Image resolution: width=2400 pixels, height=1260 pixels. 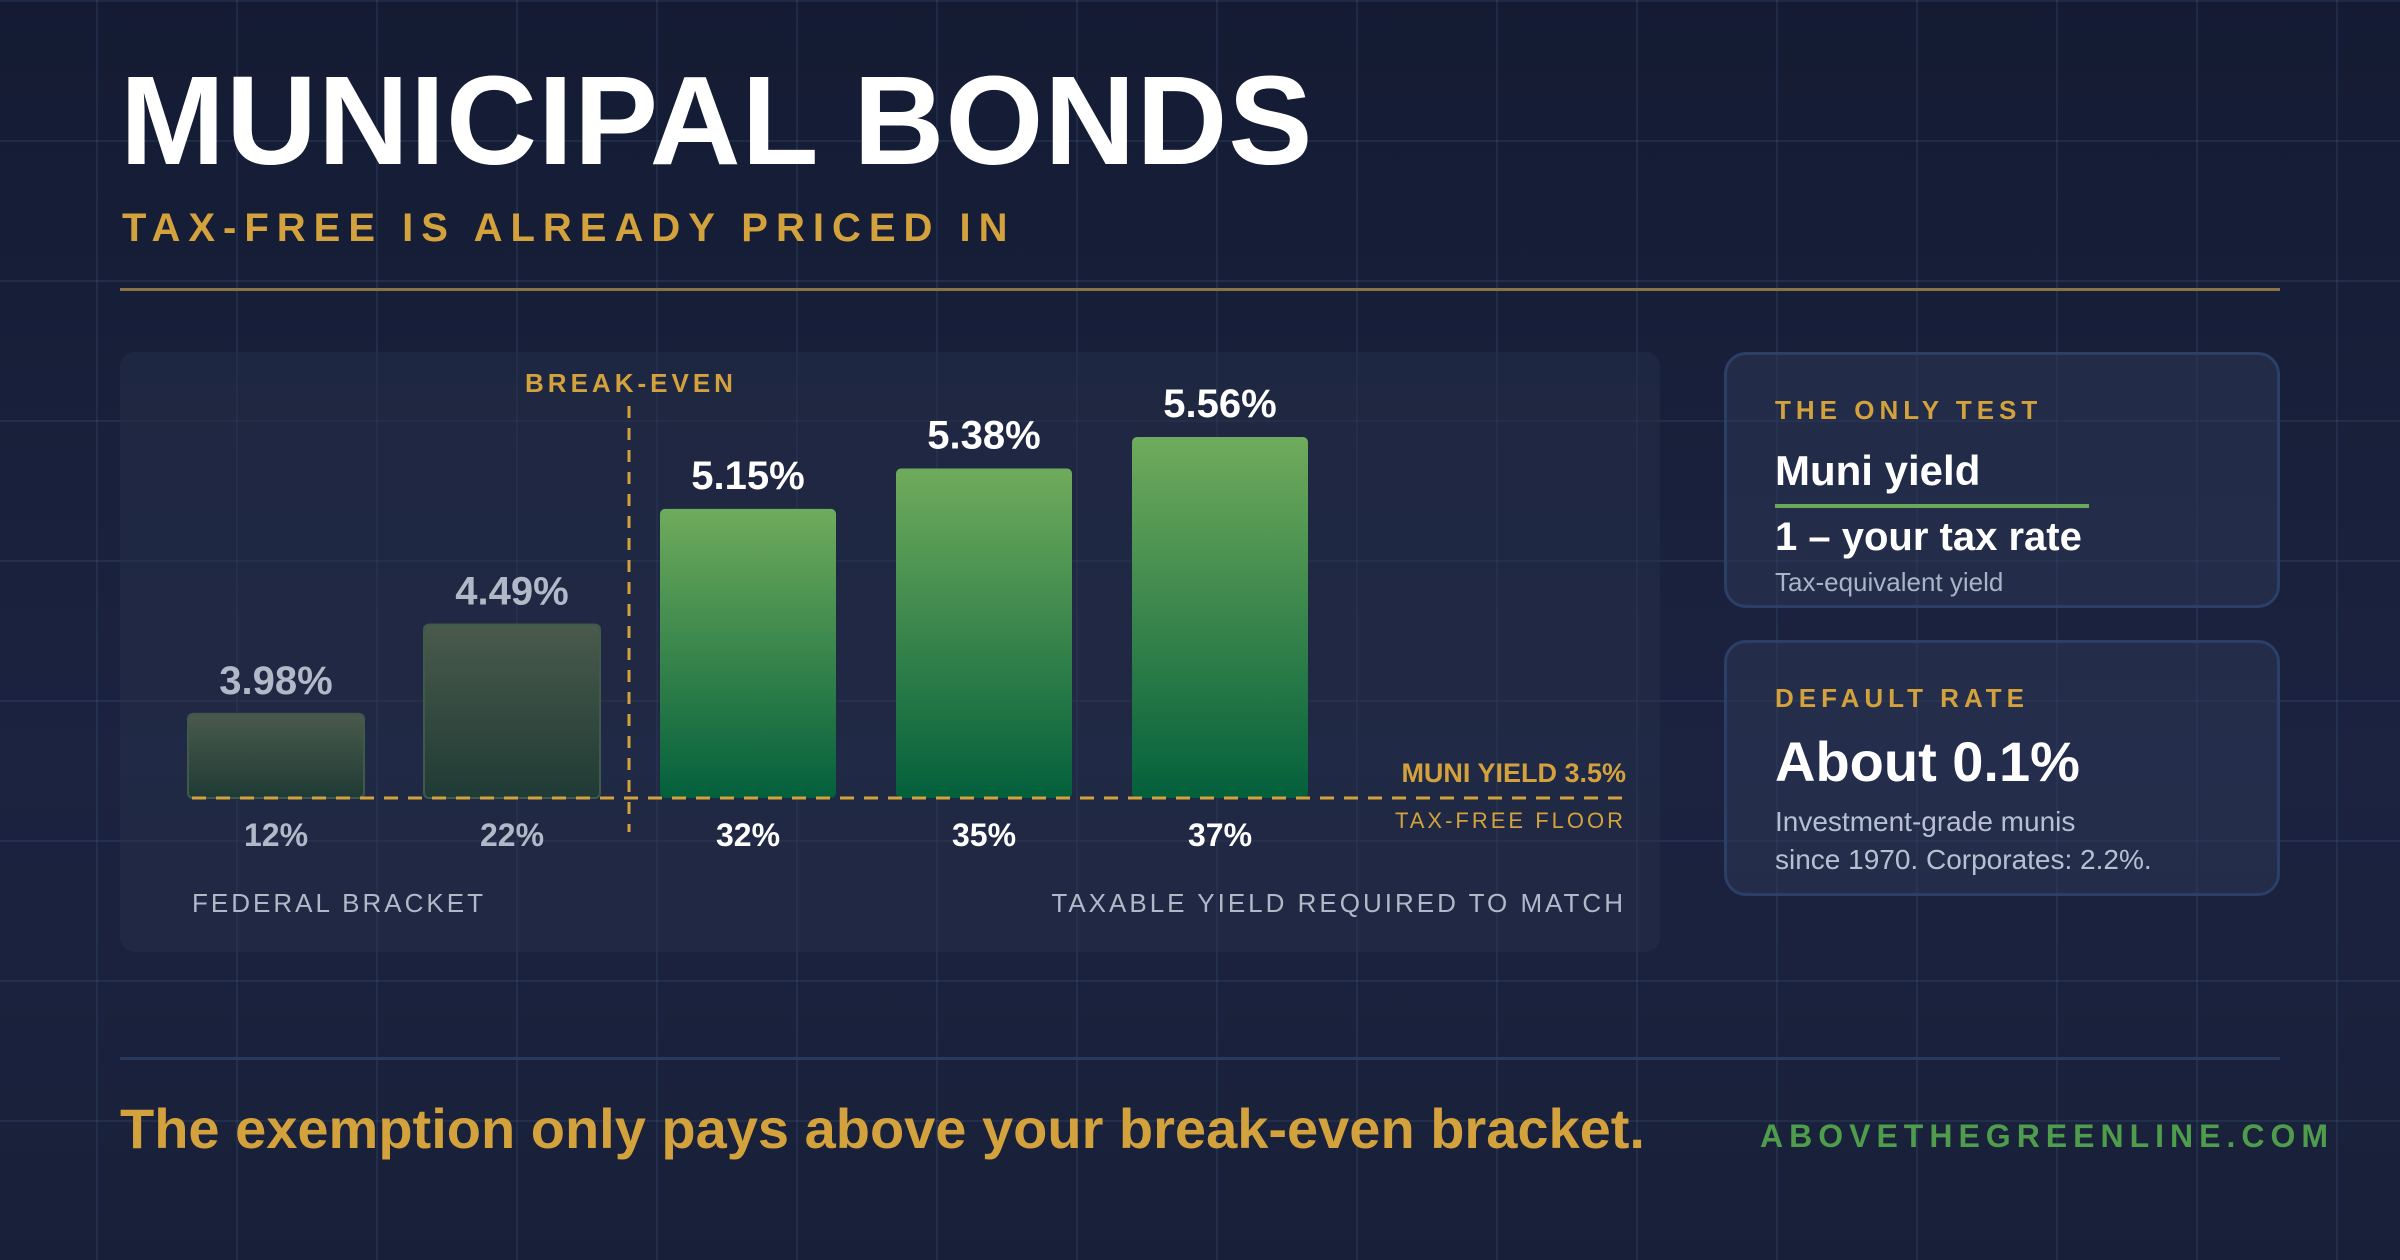 I want to click on category-tick-label: 37%, so click(x=1220, y=835).